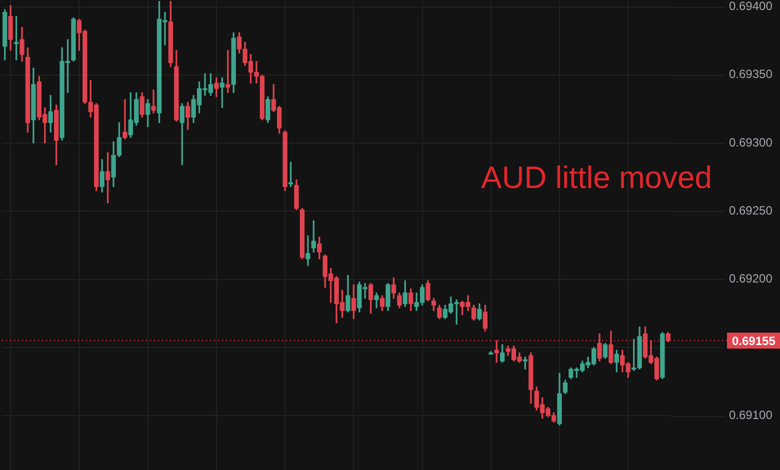 The height and width of the screenshot is (470, 780). I want to click on y-tick-label: 0.69350, so click(751, 74).